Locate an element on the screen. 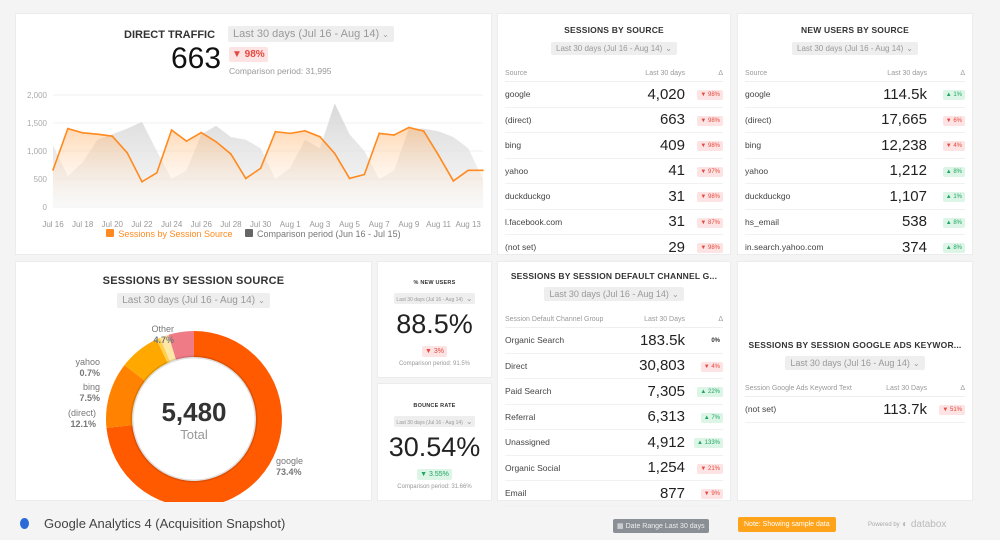 The height and width of the screenshot is (540, 1000). google-analytics-icon is located at coordinates (24, 523).